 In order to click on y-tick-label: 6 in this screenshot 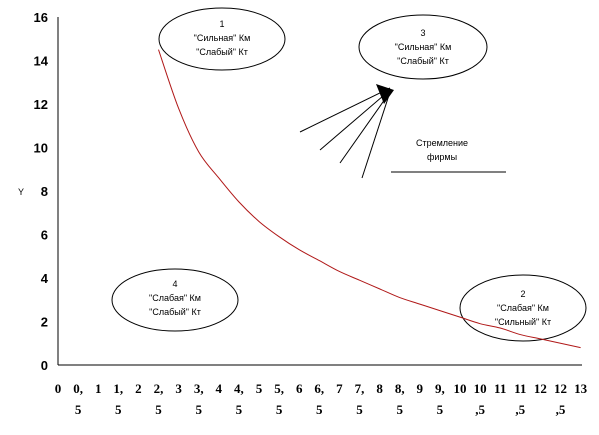, I will do `click(44, 235)`.